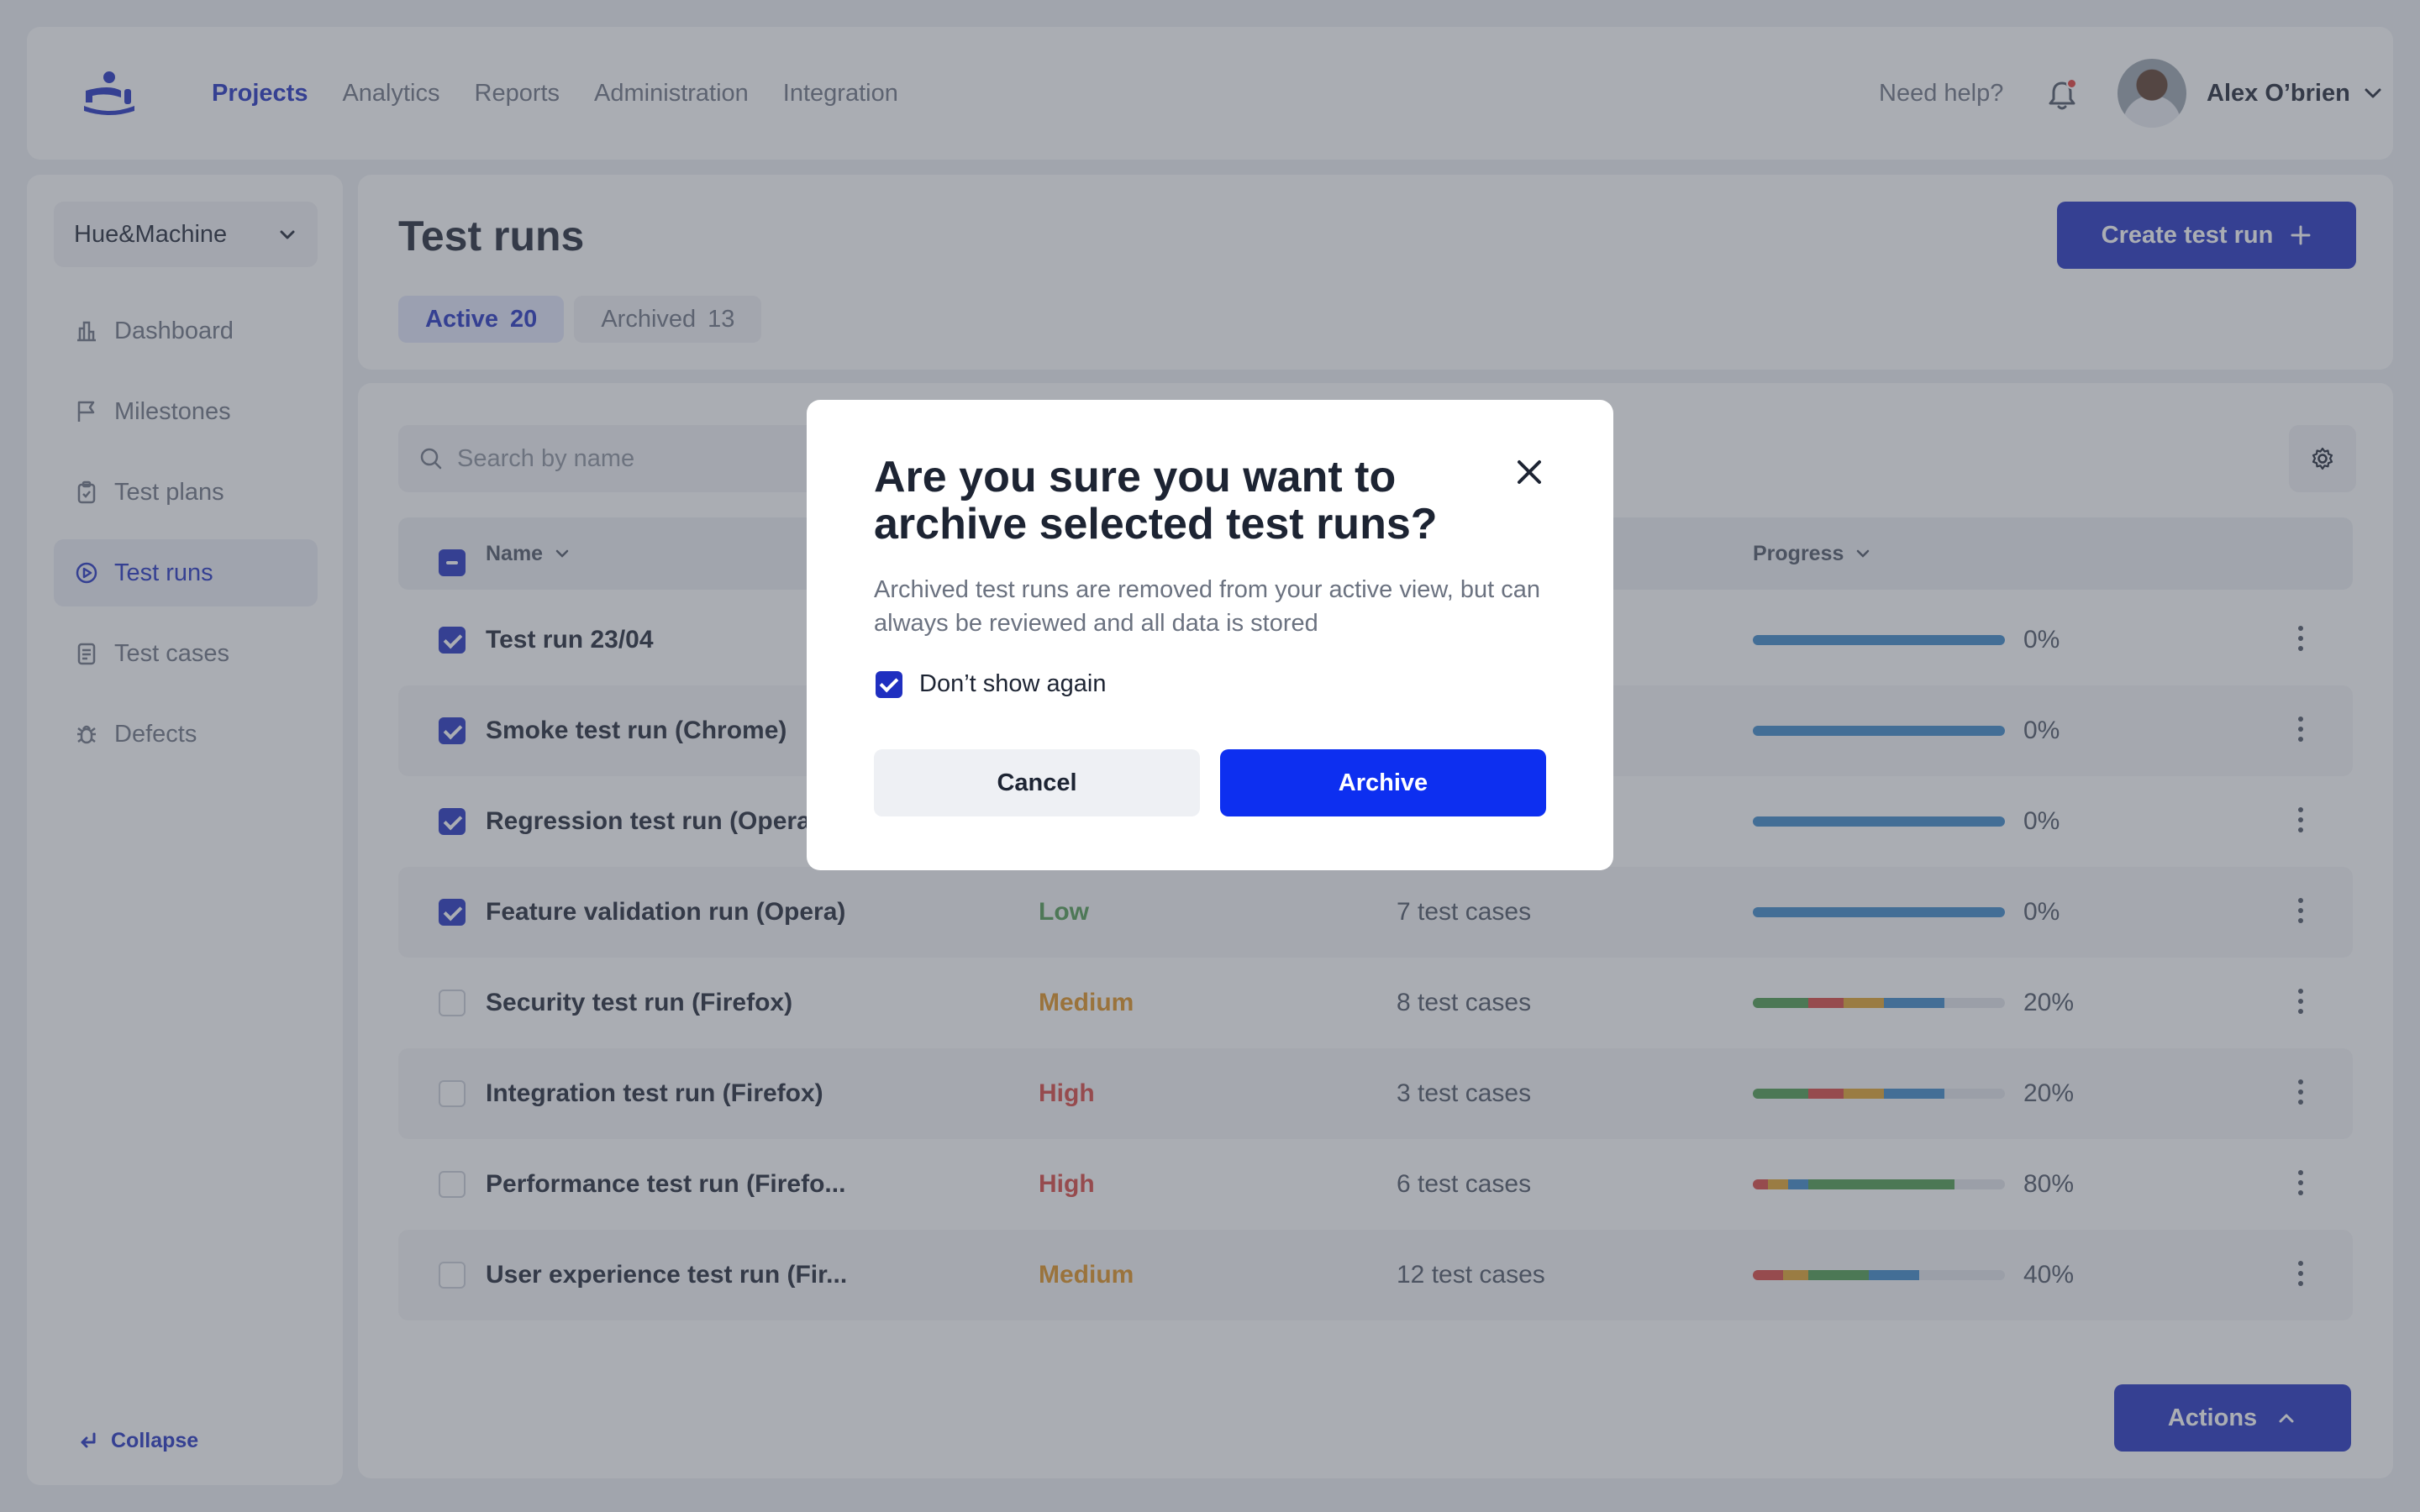  Describe the element at coordinates (1376, 821) in the screenshot. I see `table-row: Regression test run (Opera) 0%` at that location.